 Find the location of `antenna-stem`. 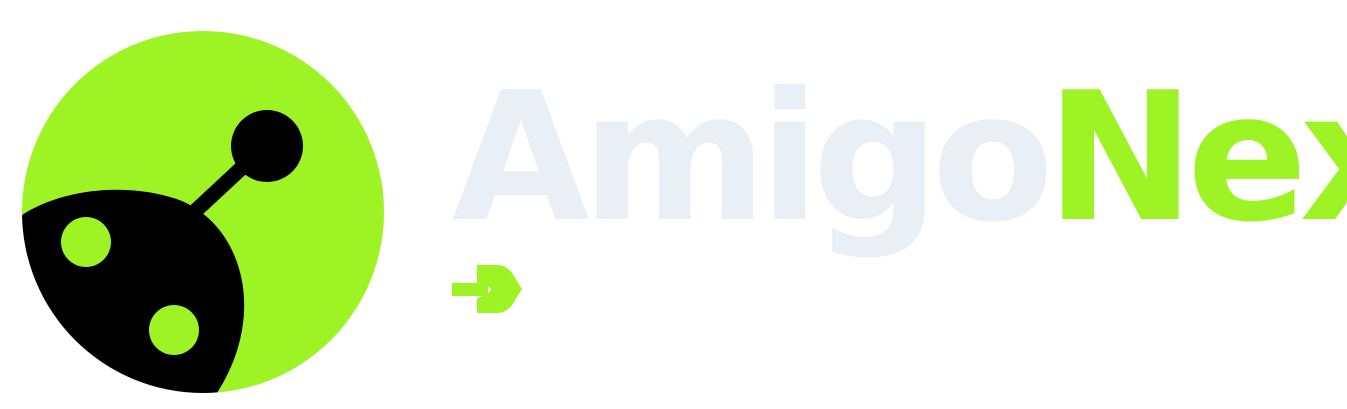

antenna-stem is located at coordinates (219, 189).